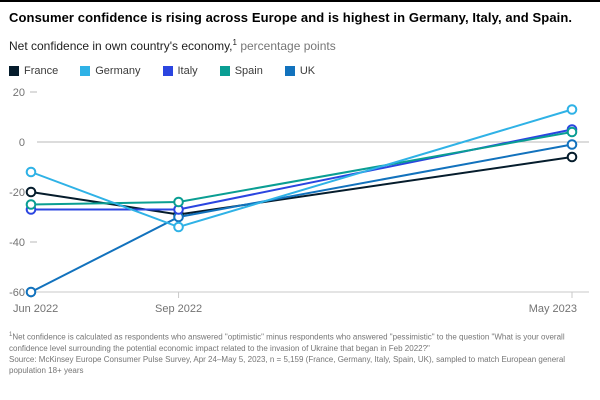 The image size is (600, 400). I want to click on footnote-marker: 1, so click(11, 335).